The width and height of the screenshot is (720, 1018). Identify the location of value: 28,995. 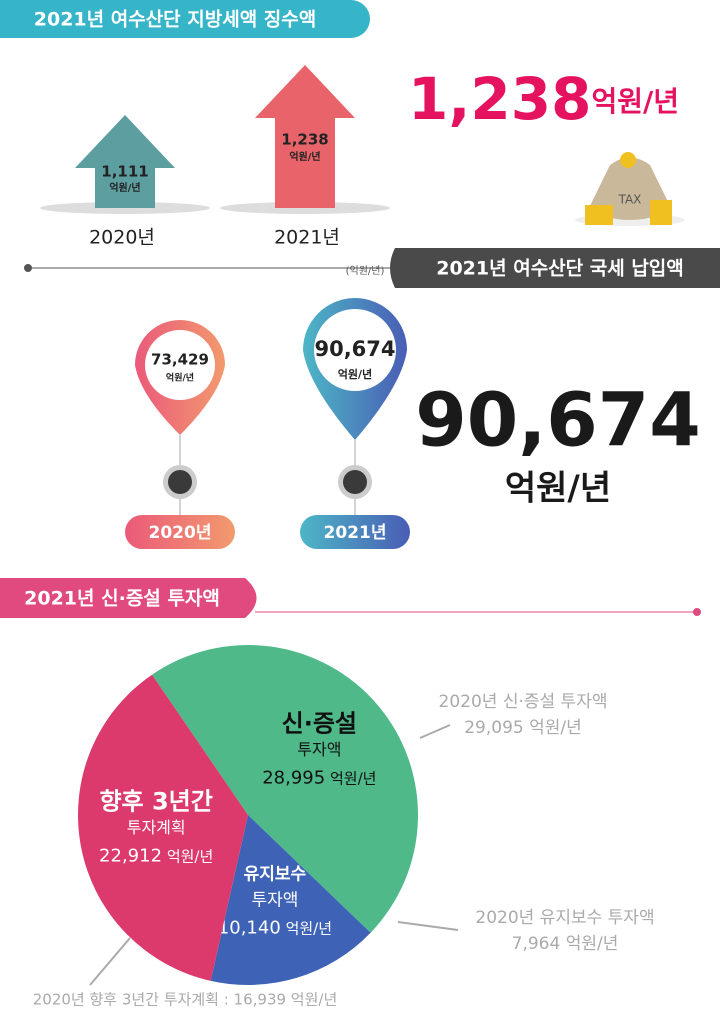
(293, 778).